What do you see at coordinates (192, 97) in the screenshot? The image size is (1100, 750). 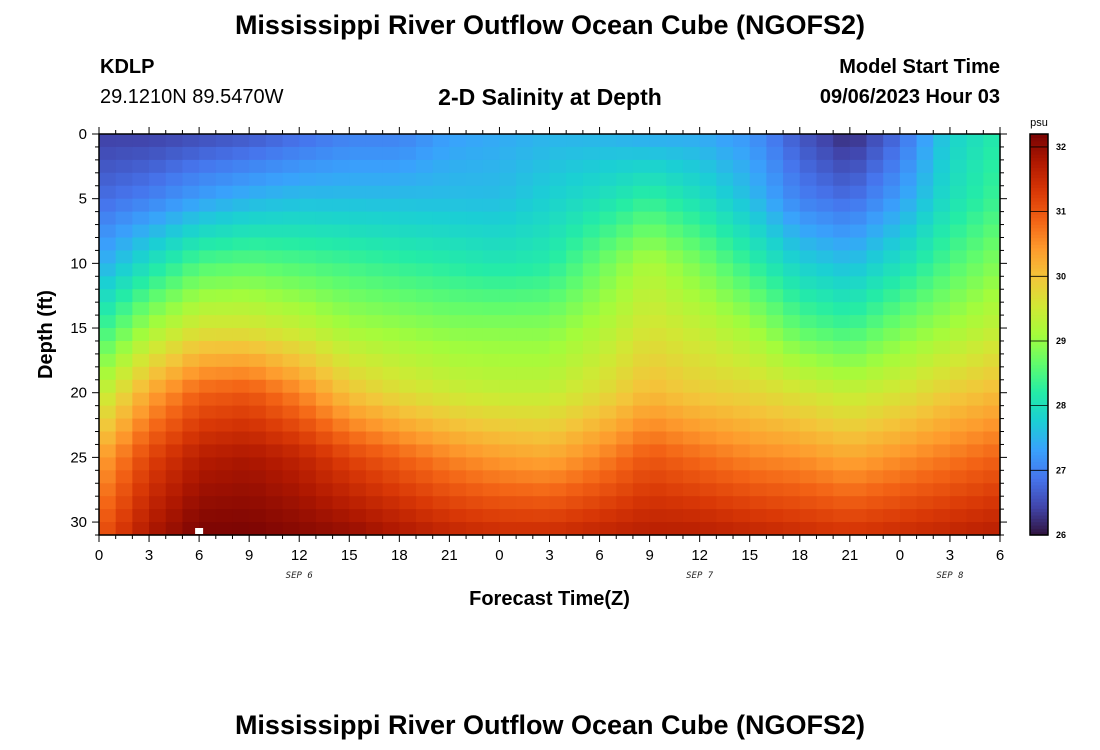 I see `station-coordinates: 29.1210N 89.5470W` at bounding box center [192, 97].